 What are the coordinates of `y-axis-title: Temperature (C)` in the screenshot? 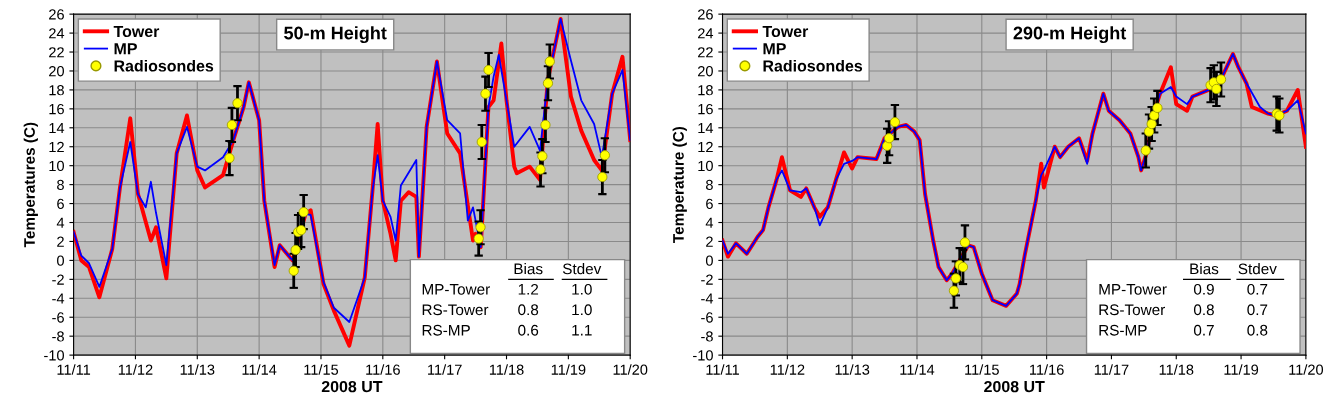 It's located at (679, 184).